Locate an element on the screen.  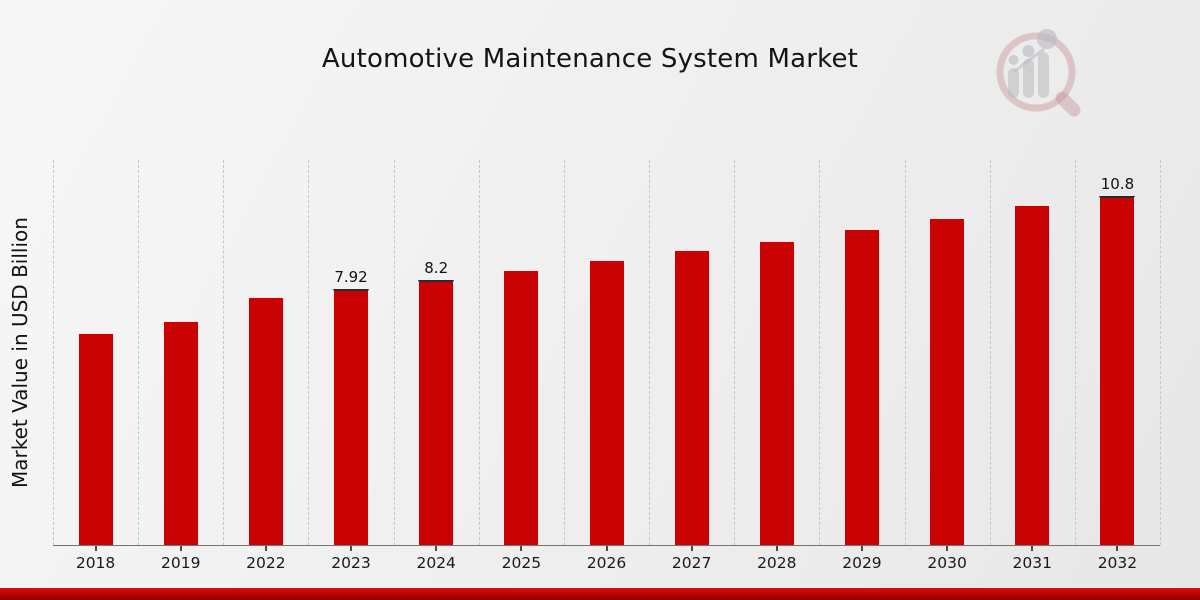
bar-2025 is located at coordinates (521, 407).